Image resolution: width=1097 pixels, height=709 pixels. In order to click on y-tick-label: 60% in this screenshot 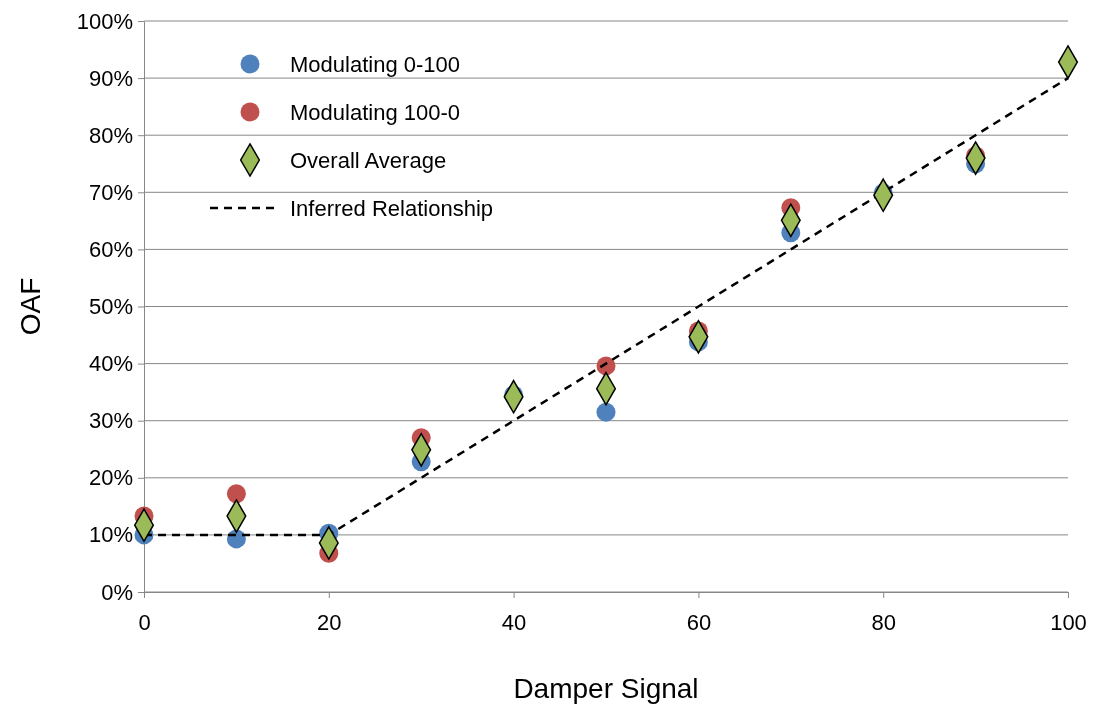, I will do `click(110, 249)`.